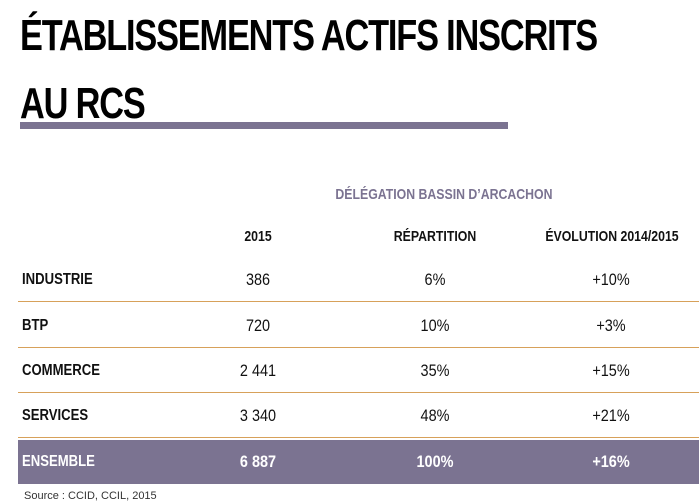 The height and width of the screenshot is (502, 699). I want to click on cell-repartition: 6%, so click(435, 279).